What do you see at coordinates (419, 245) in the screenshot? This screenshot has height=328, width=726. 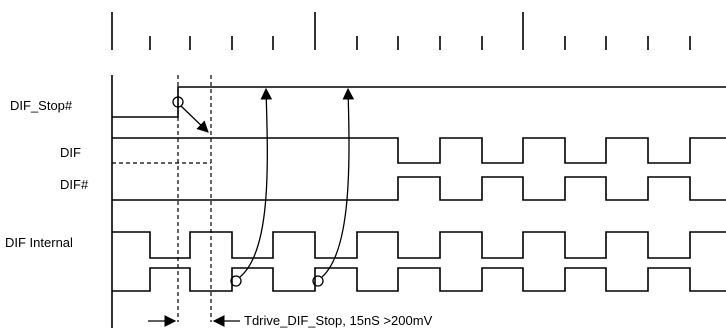 I see `wave-dif-internal-true` at bounding box center [419, 245].